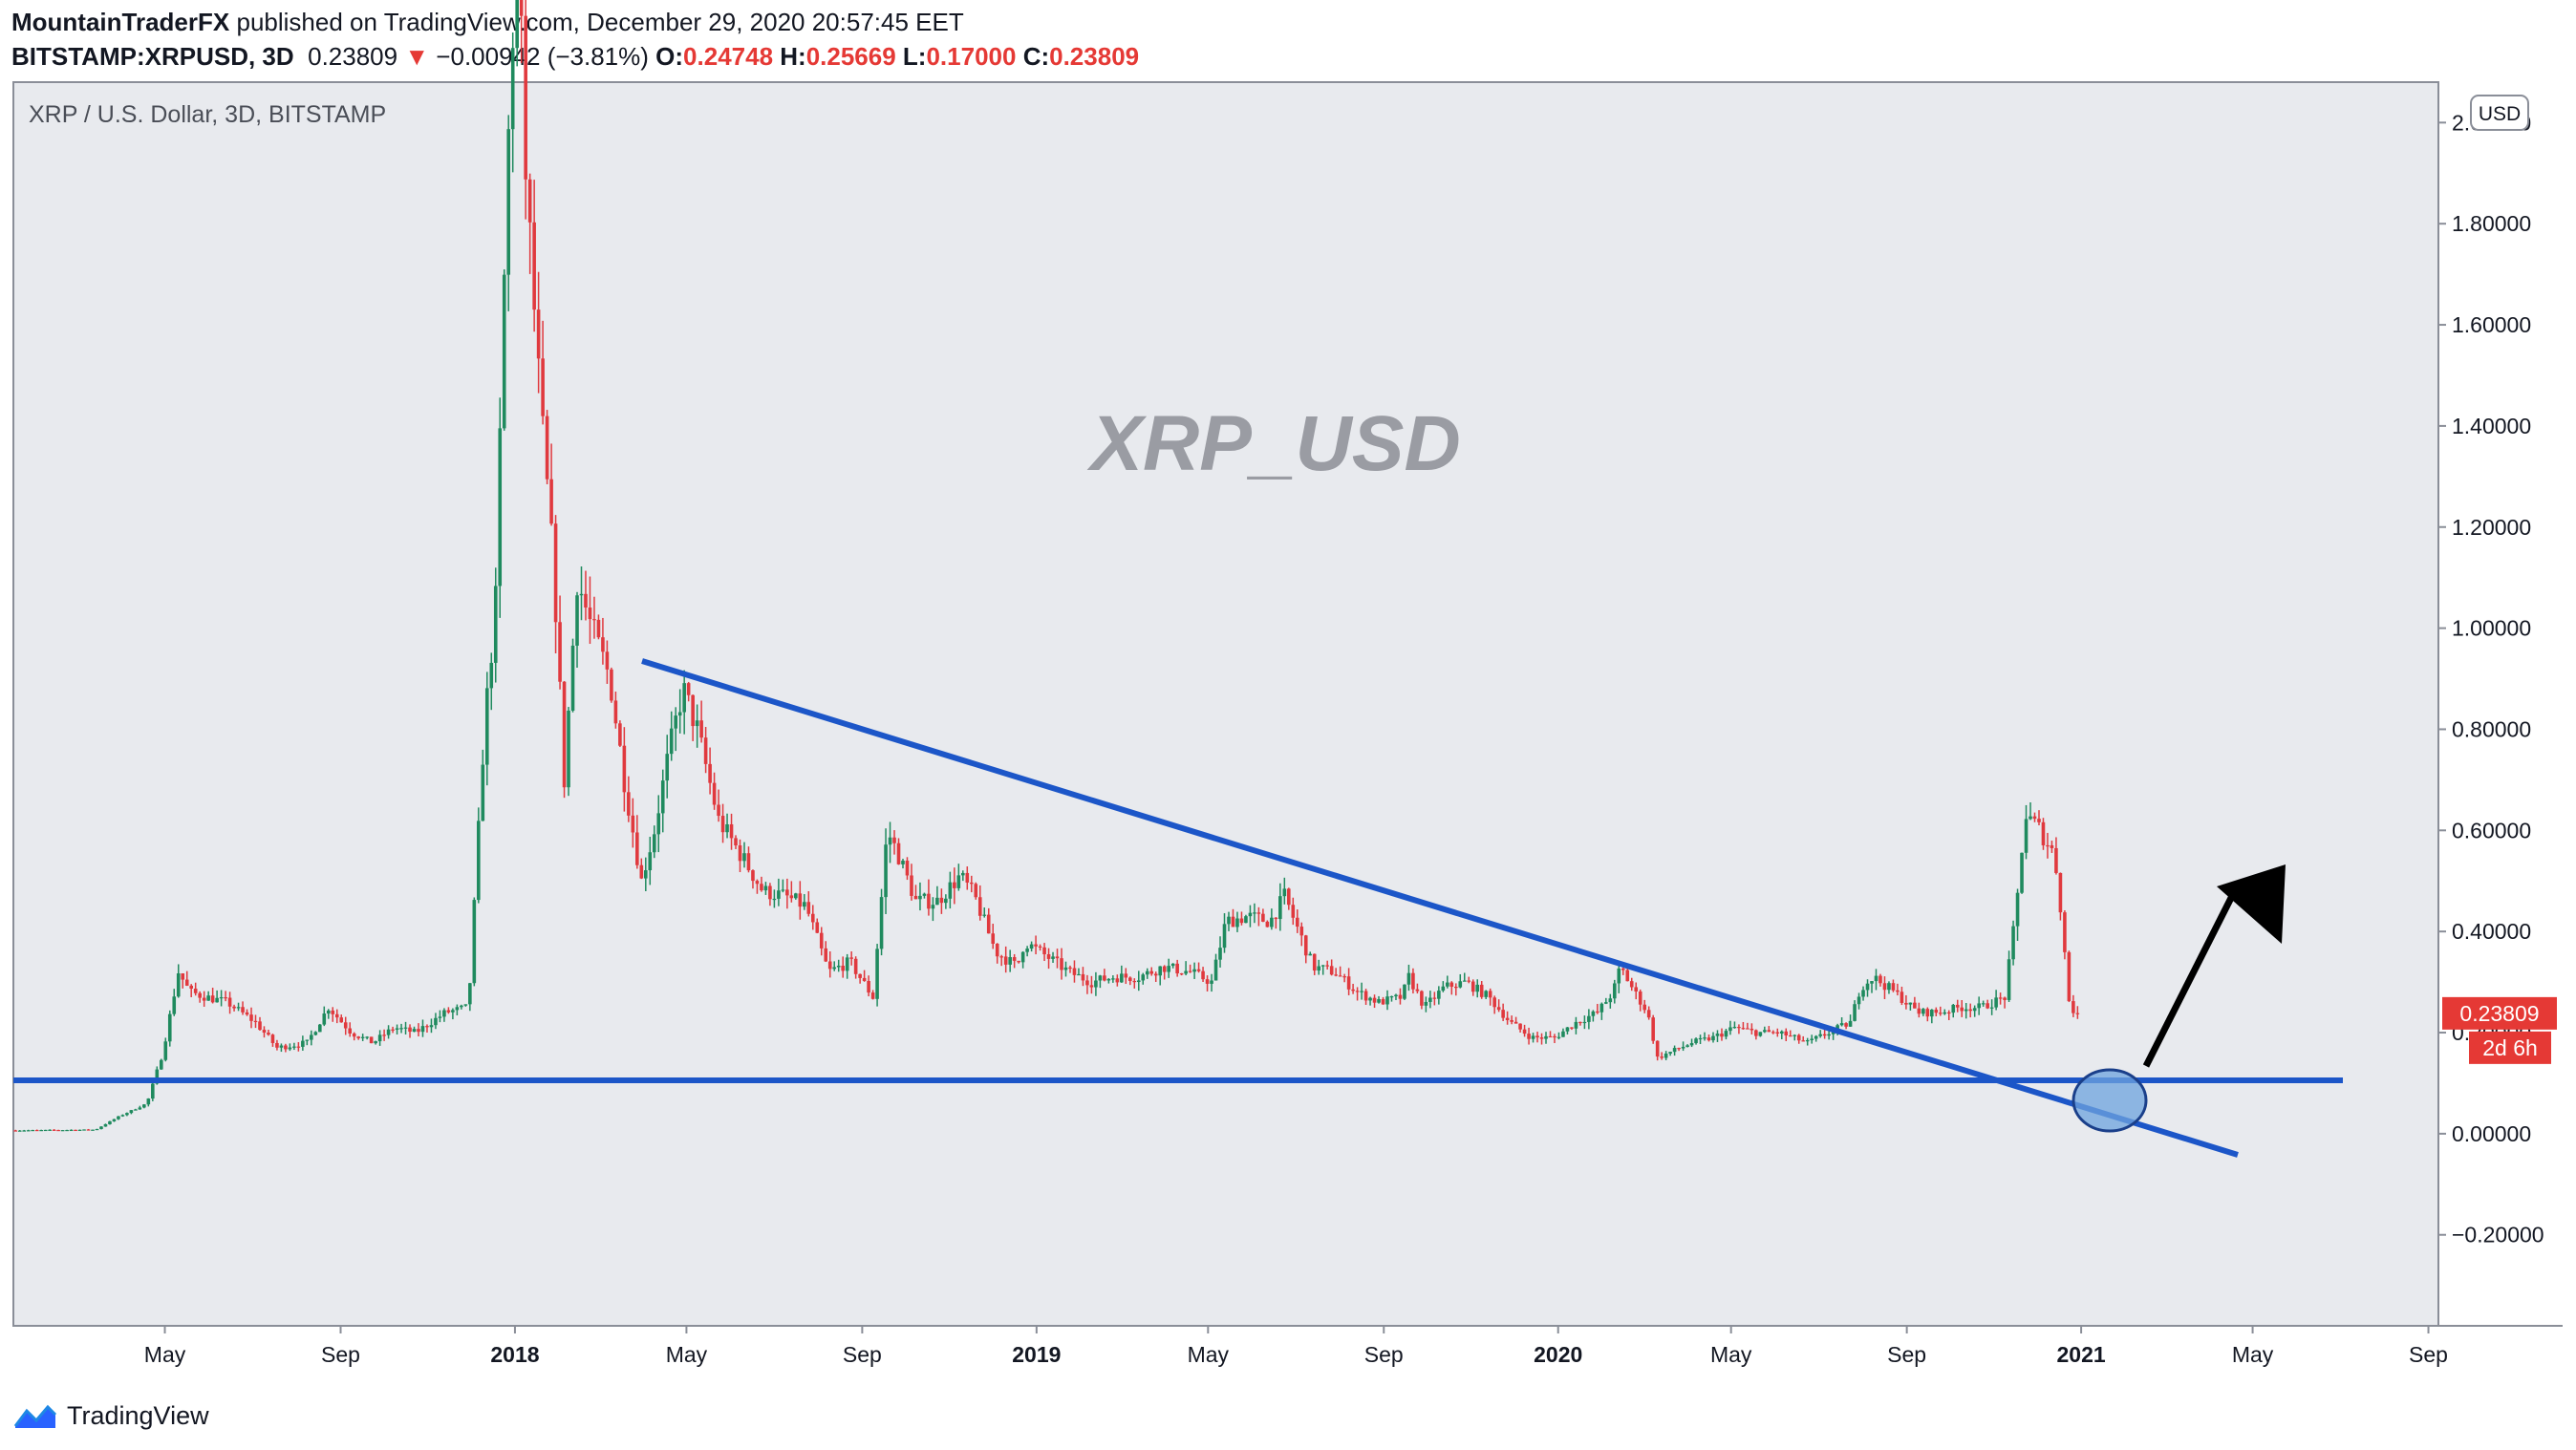  Describe the element at coordinates (207, 114) in the screenshot. I see `chart-legend-title: XRP / U.S. Dollar, 3D, BITSTAMP` at that location.